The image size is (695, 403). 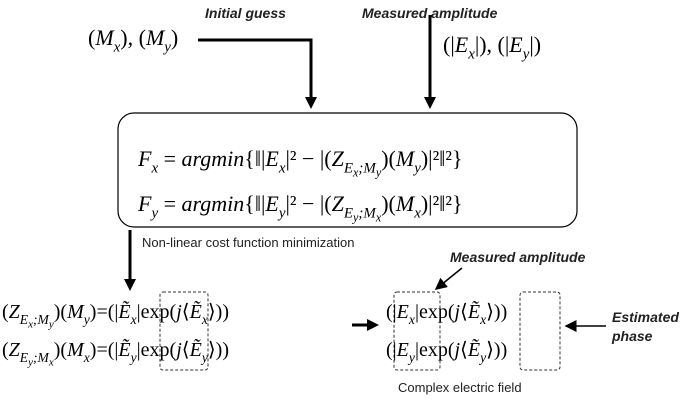 What do you see at coordinates (448, 278) in the screenshot?
I see `arrow` at bounding box center [448, 278].